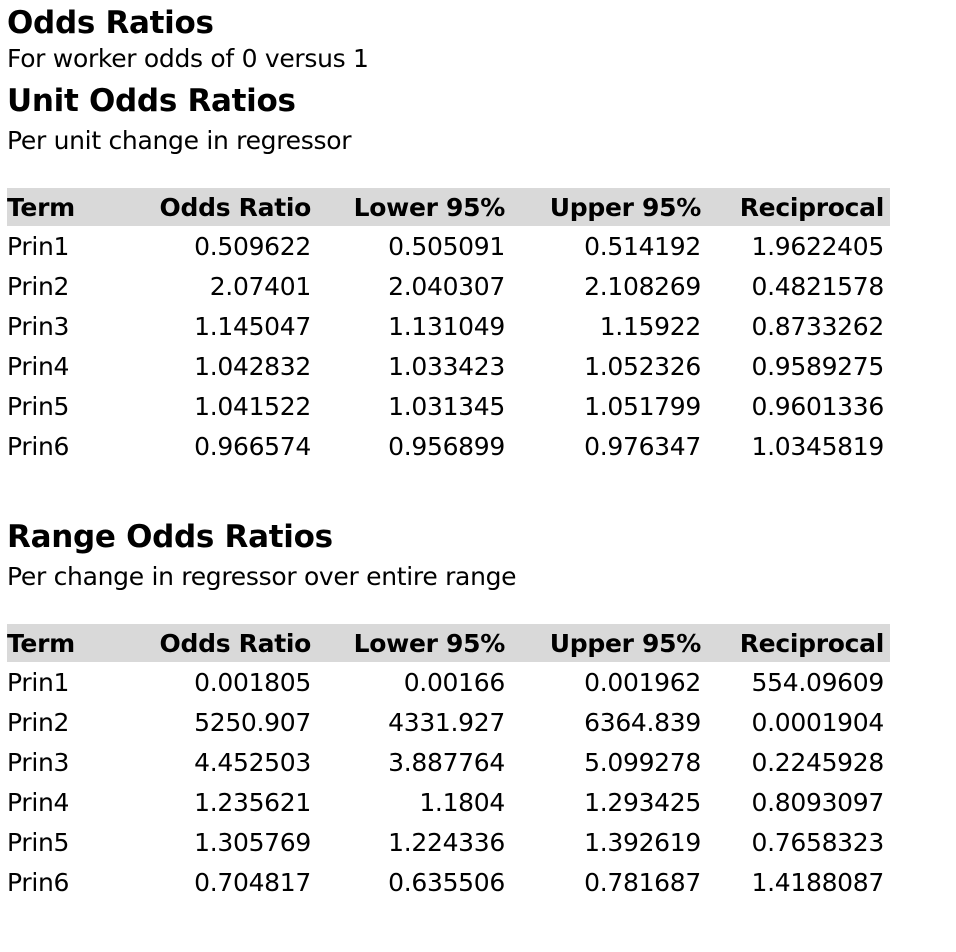 The image size is (956, 952). Describe the element at coordinates (818, 286) in the screenshot. I see `cell-reciprocal: 0.4821578` at that location.